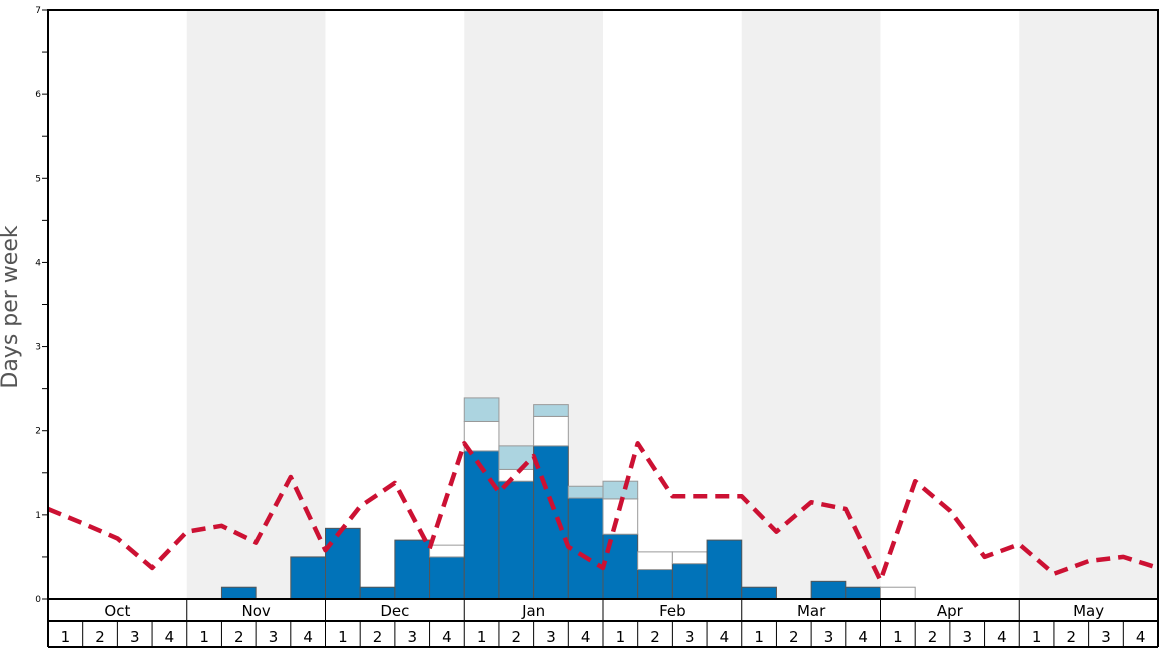 The height and width of the screenshot is (648, 1168). I want to click on y-axis-label: Days per week, so click(11, 307).